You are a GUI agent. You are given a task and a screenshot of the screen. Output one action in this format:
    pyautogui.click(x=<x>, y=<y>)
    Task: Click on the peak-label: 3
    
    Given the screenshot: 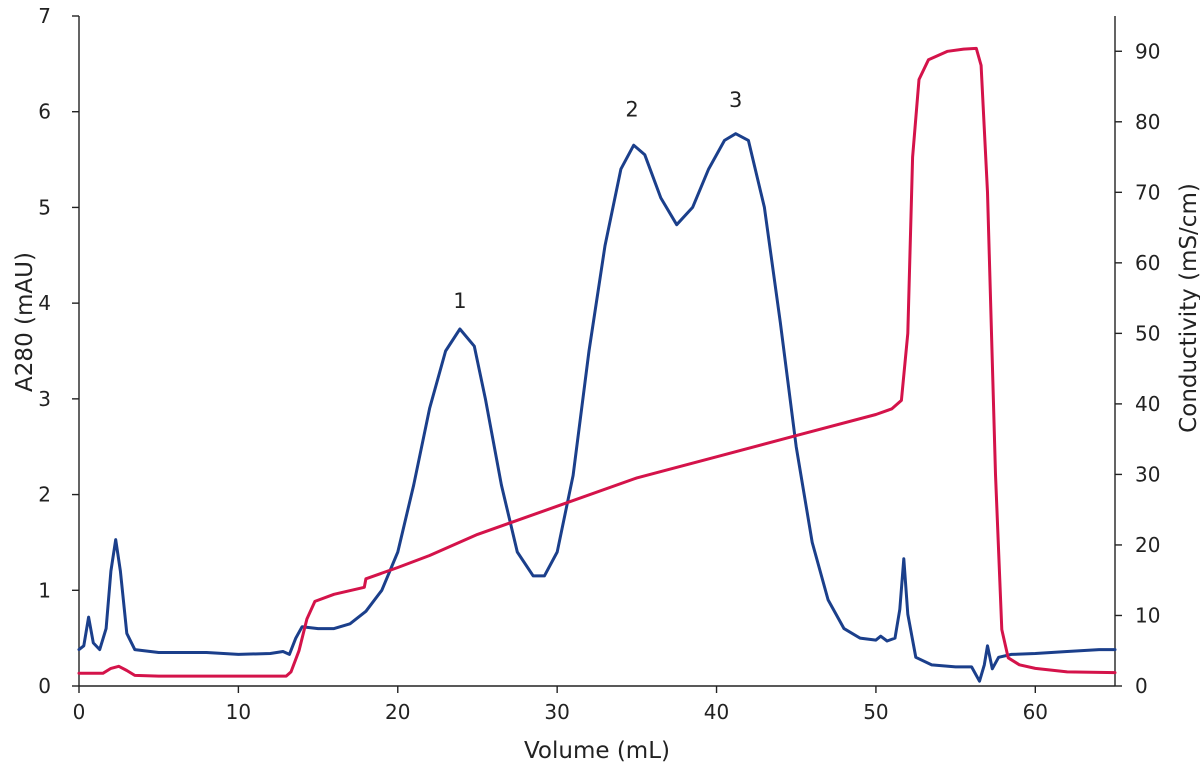 What is the action you would take?
    pyautogui.click(x=735, y=100)
    